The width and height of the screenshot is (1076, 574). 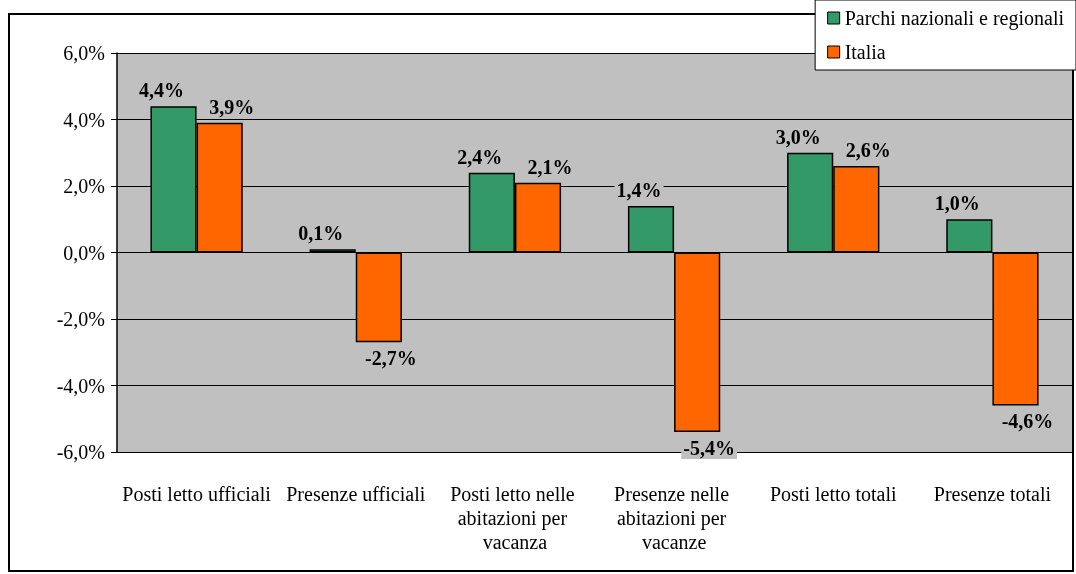 What do you see at coordinates (992, 494) in the screenshot?
I see `x-tick-label: Presenze totali` at bounding box center [992, 494].